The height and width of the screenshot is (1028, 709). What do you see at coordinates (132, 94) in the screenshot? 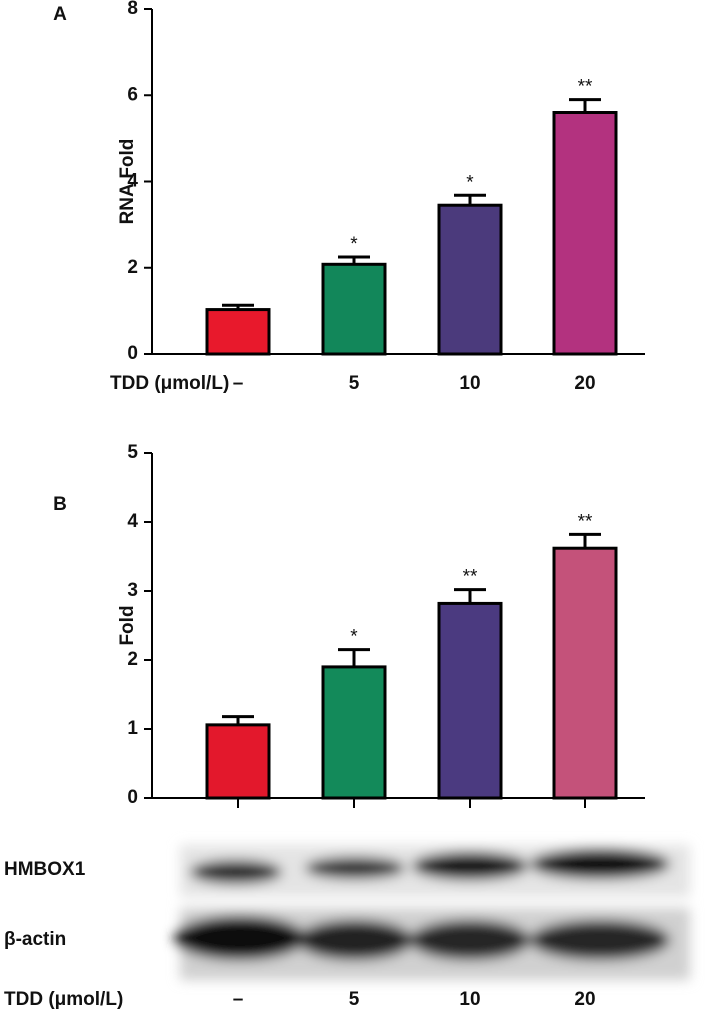
I see `y-tick-label: 6` at bounding box center [132, 94].